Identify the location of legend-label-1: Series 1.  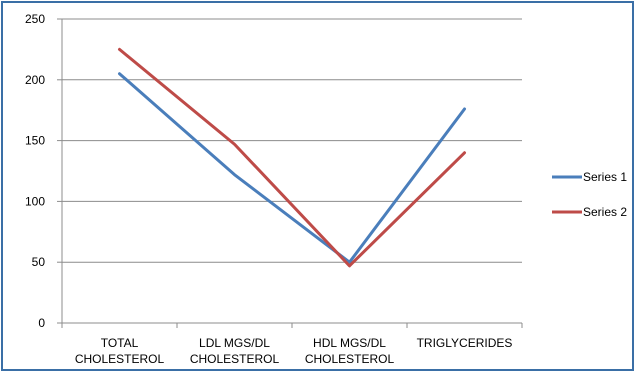
(605, 177).